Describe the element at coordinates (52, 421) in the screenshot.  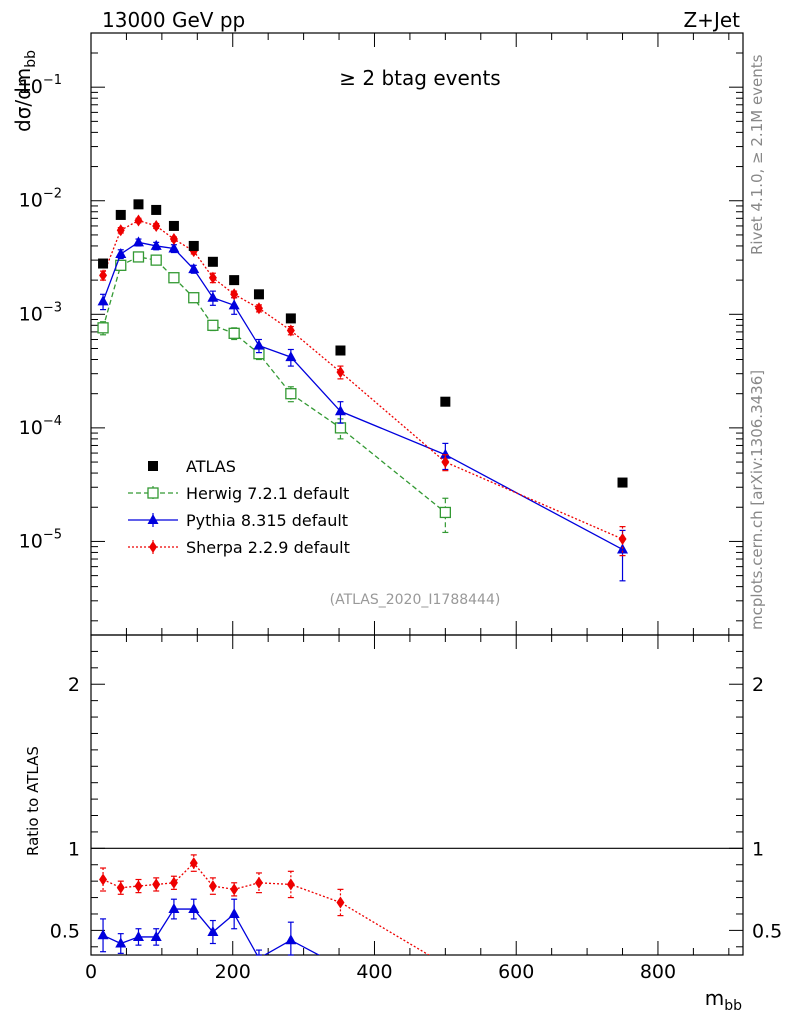
I see `main-y-tick-exp: −4` at that location.